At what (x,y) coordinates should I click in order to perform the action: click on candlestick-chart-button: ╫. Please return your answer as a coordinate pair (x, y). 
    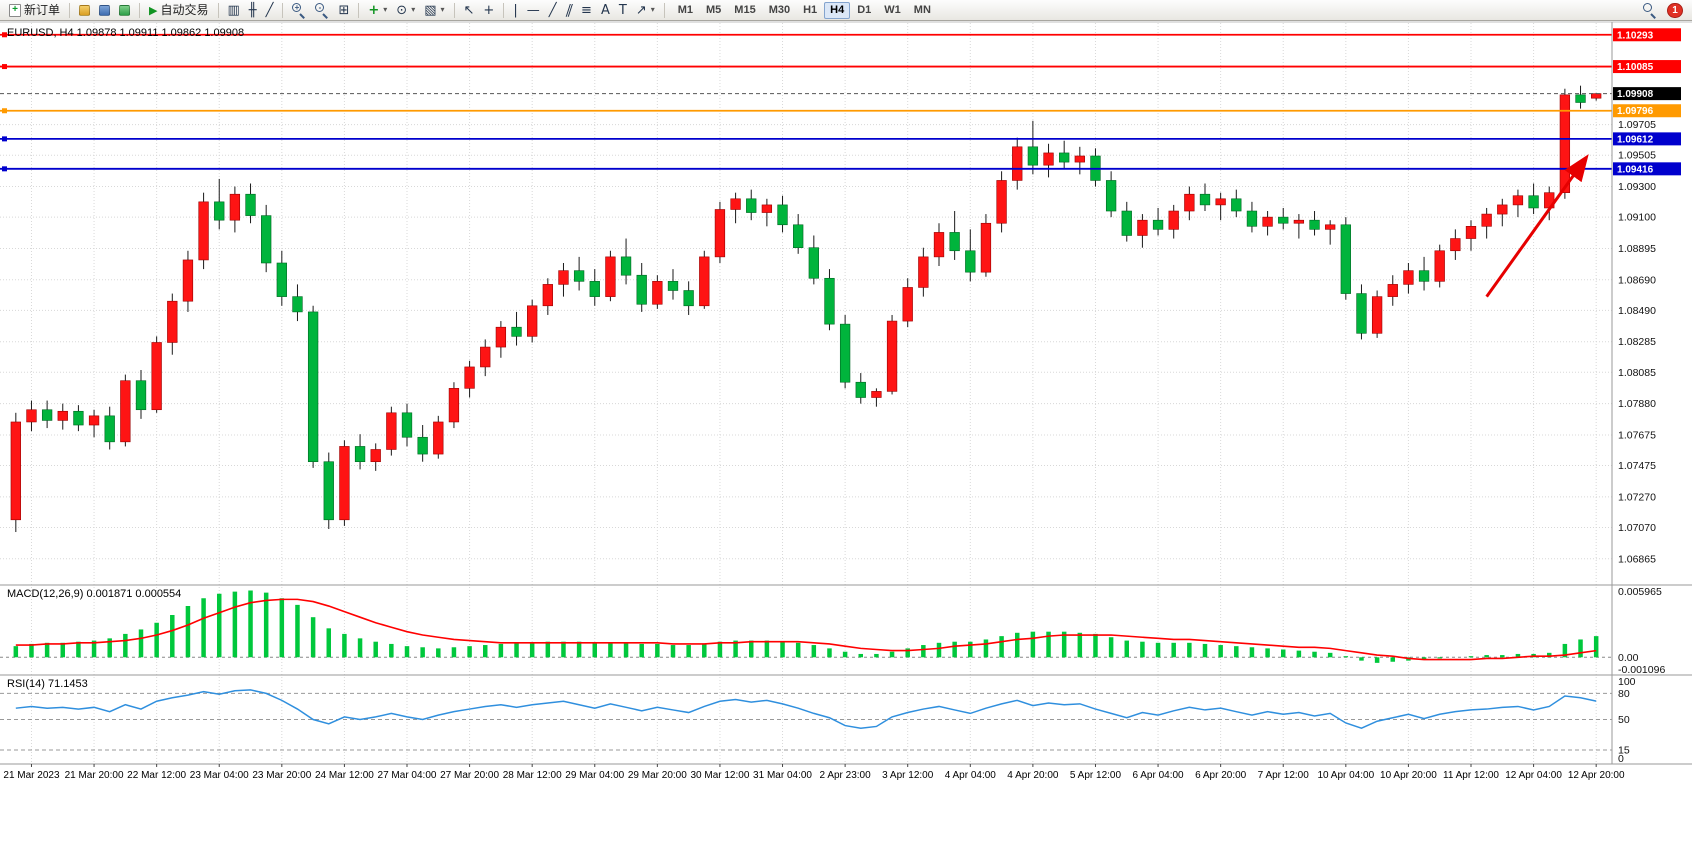
    Looking at the image, I should click on (253, 10).